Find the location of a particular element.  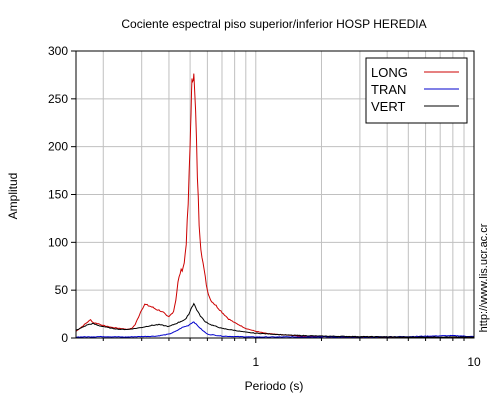

y-tick-label: 0 is located at coordinates (64, 338).